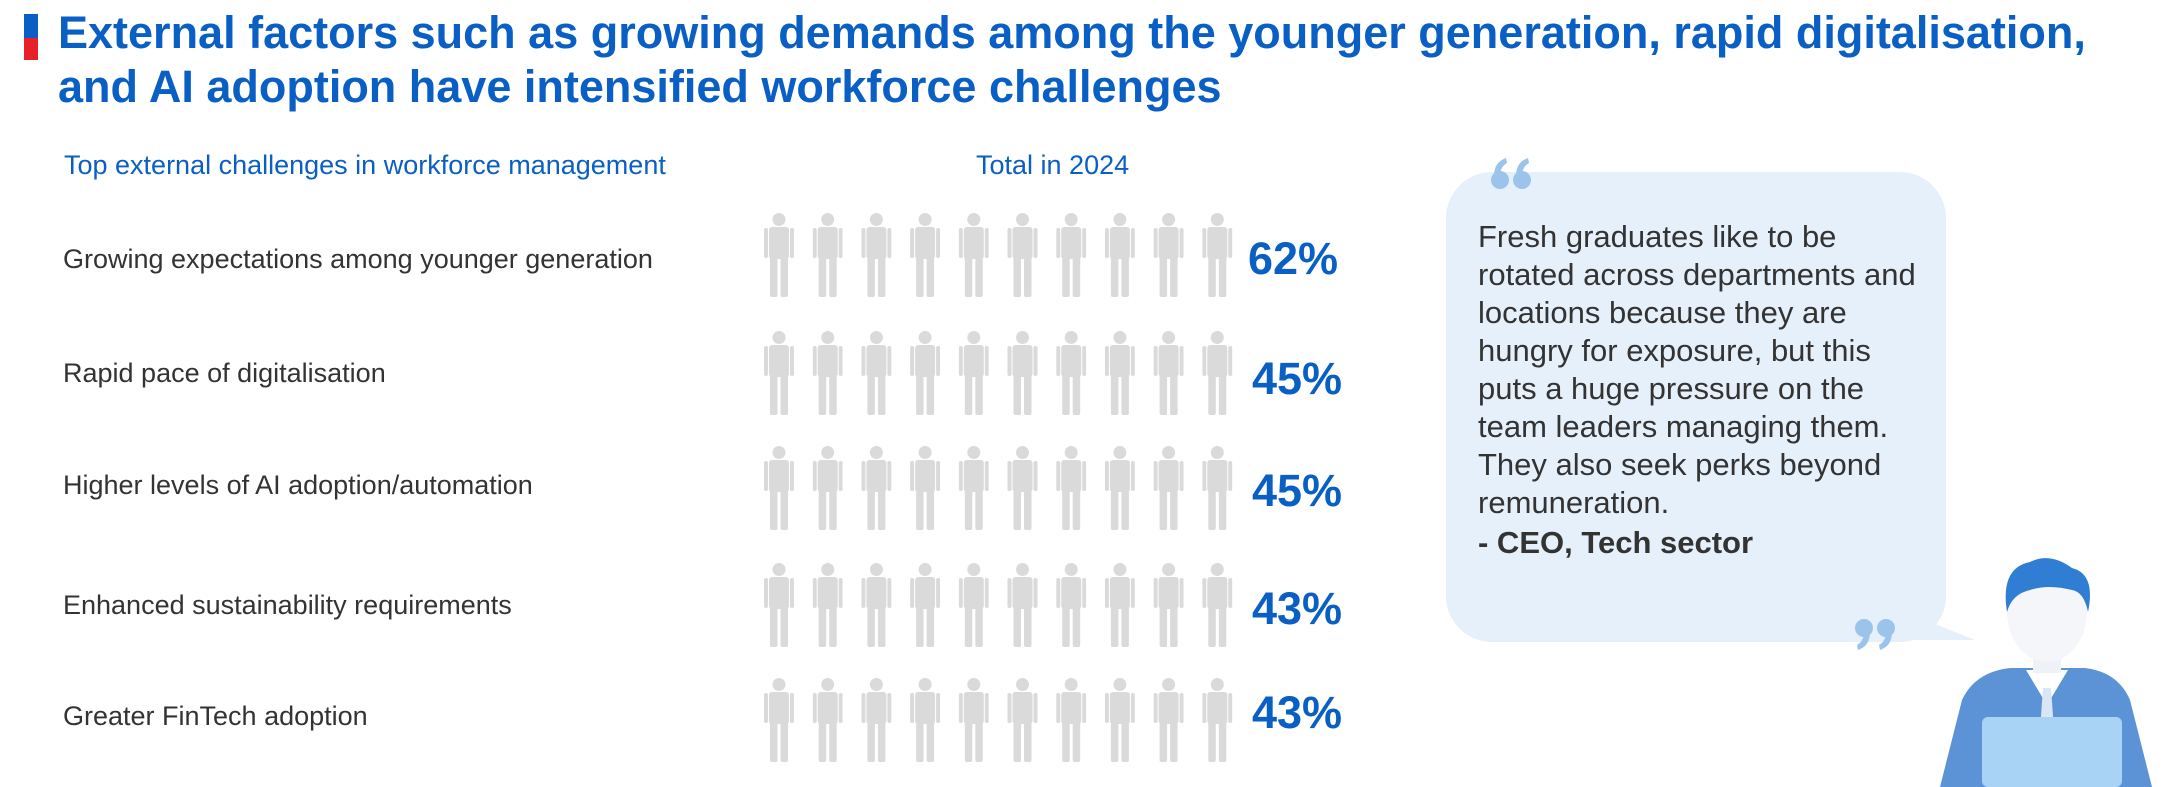  What do you see at coordinates (1875, 634) in the screenshot?
I see `close-quote-icon` at bounding box center [1875, 634].